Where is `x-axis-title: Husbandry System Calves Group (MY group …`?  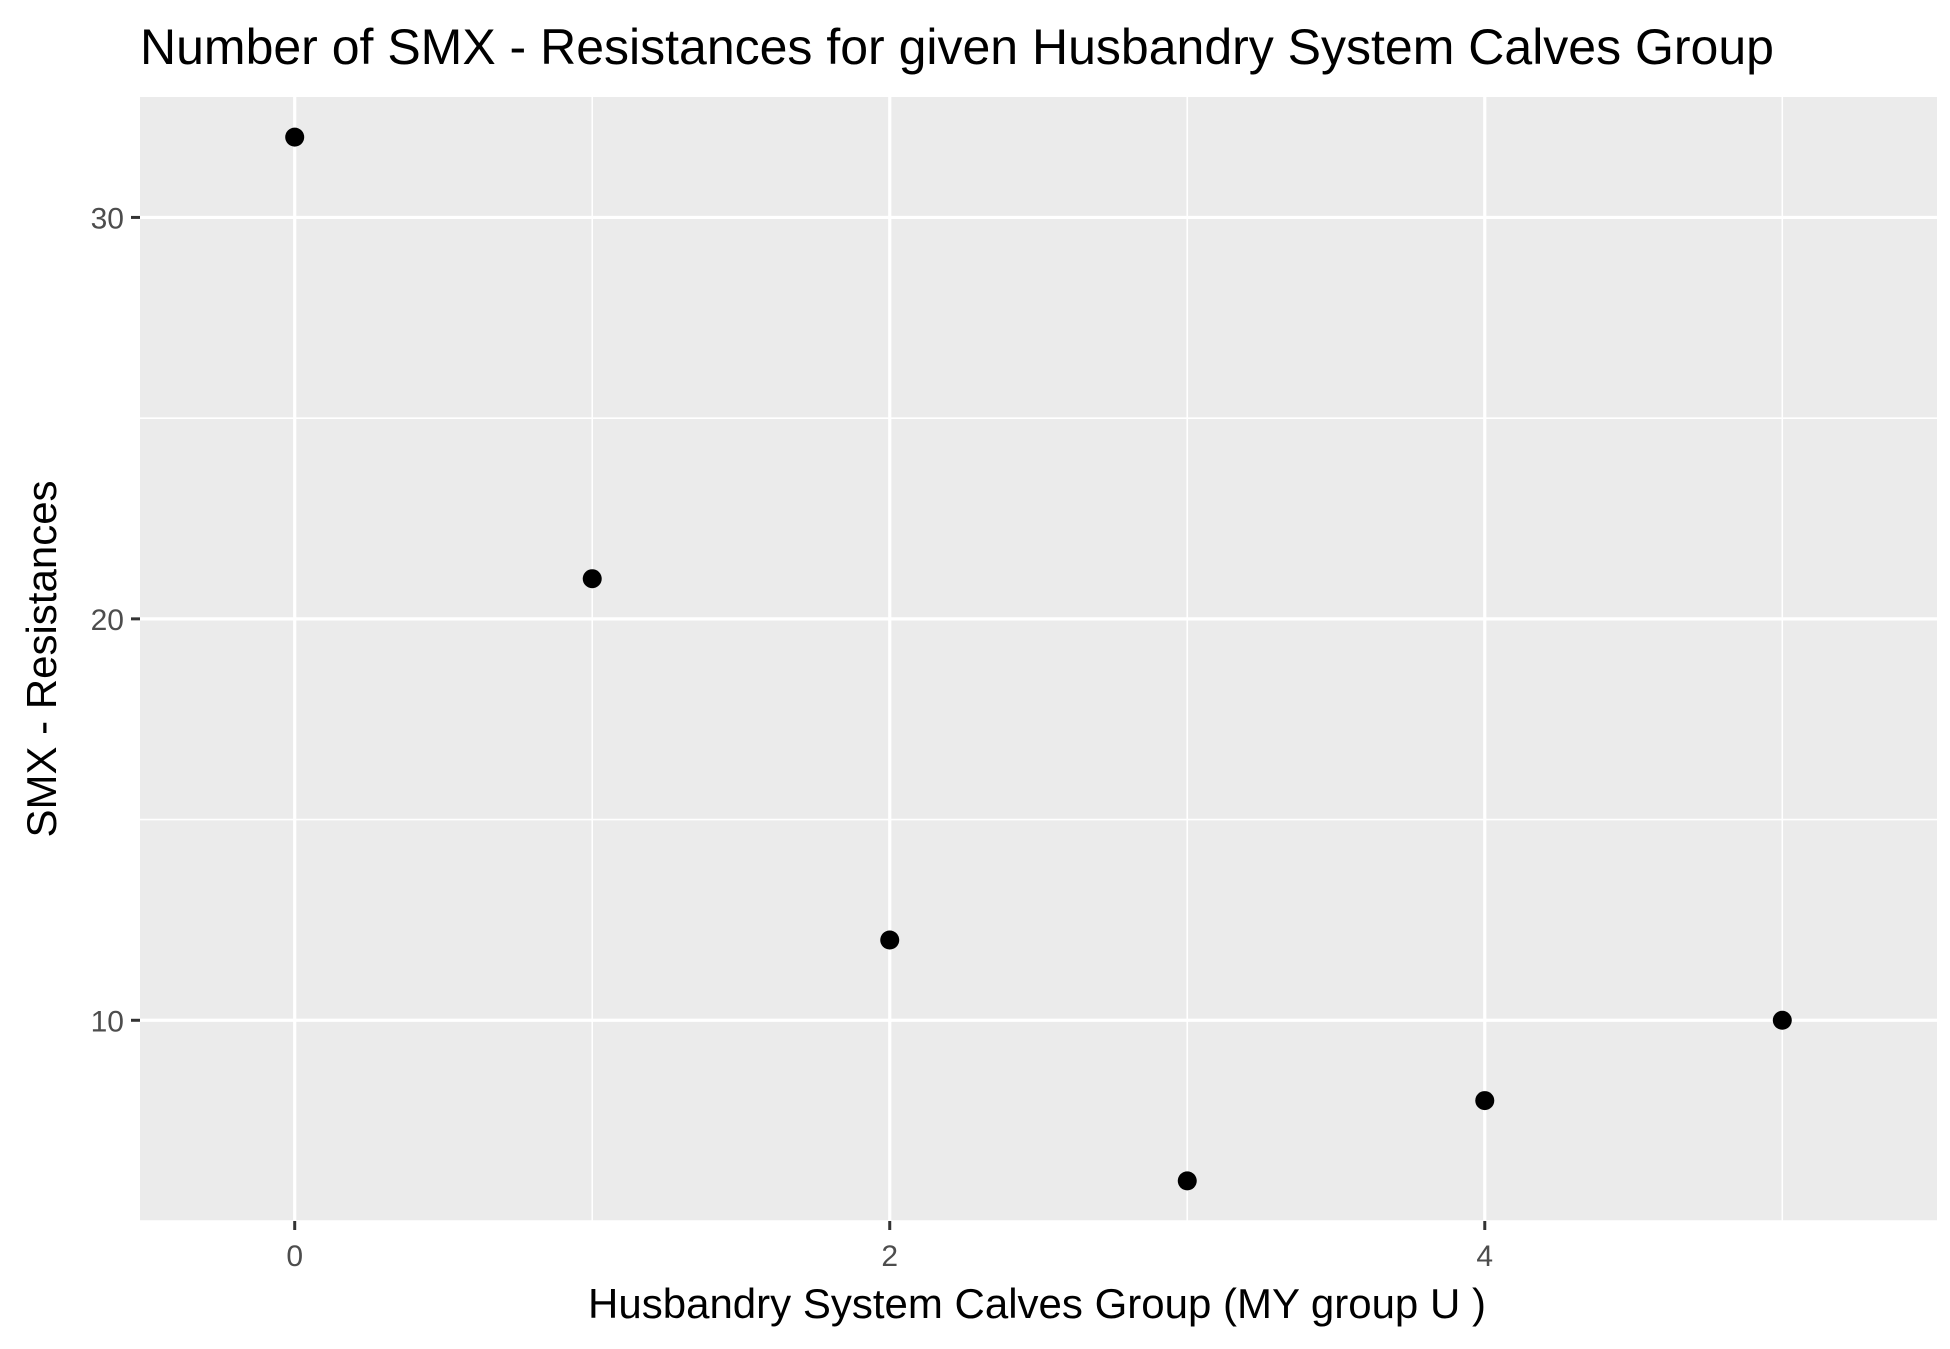
x-axis-title: Husbandry System Calves Group (MY group … is located at coordinates (1037, 1303).